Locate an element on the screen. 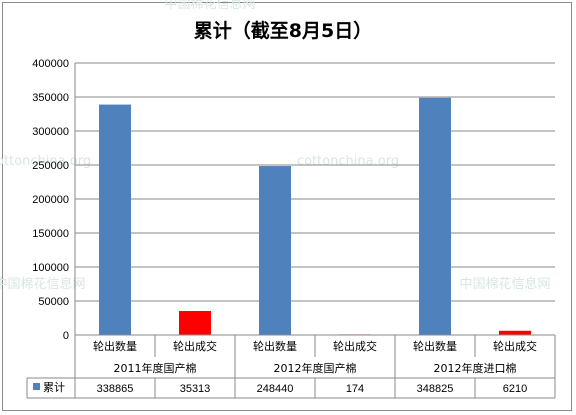 The height and width of the screenshot is (415, 576). legend-label: 累计 is located at coordinates (54, 387).